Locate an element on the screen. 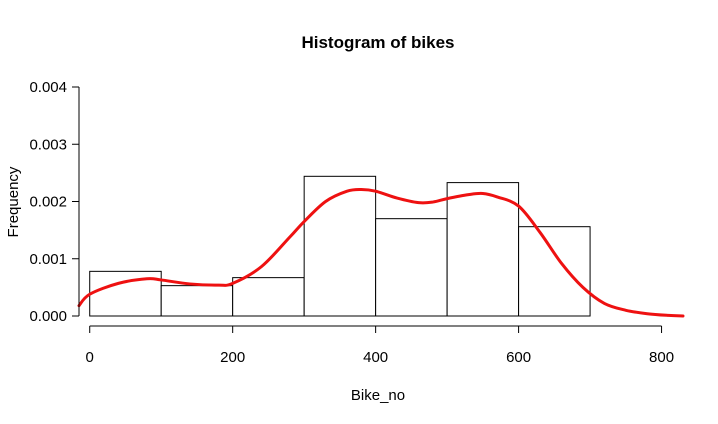 This screenshot has height=424, width=718. x-tick-label: 200 is located at coordinates (232, 357).